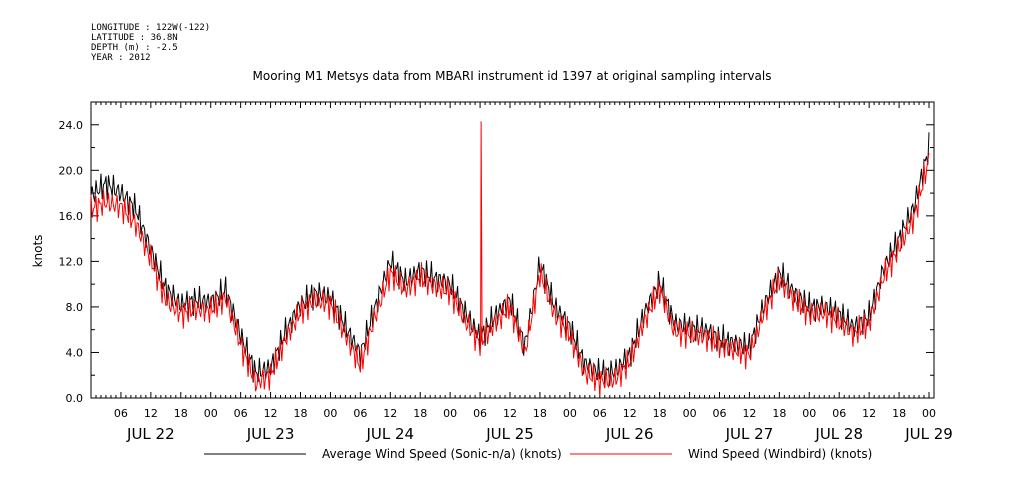  What do you see at coordinates (150, 28) in the screenshot?
I see `longitude-text: LONGITUDE : 122W(-122)` at bounding box center [150, 28].